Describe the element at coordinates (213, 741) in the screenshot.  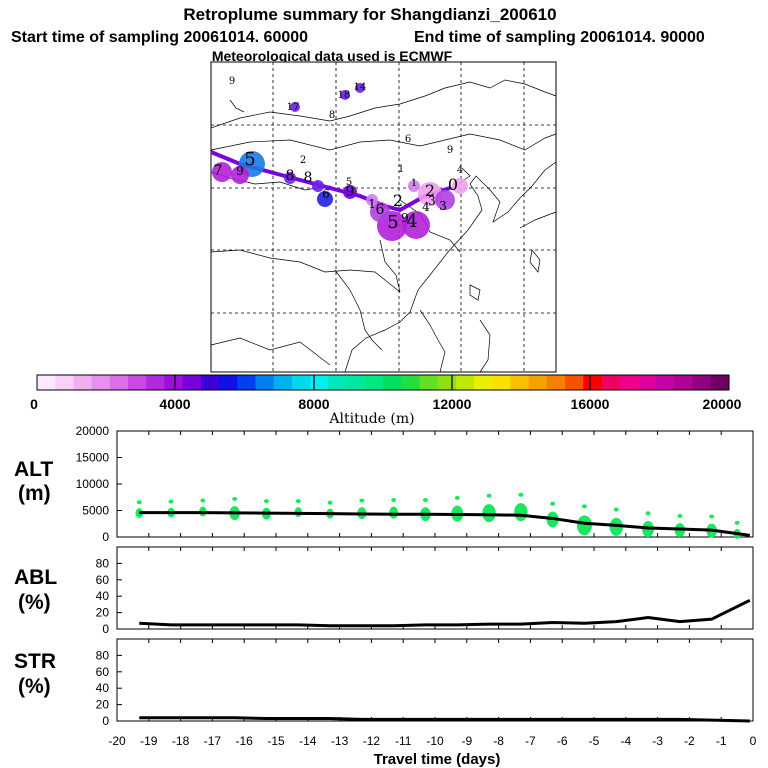
I see `x-tick-label: -17` at that location.